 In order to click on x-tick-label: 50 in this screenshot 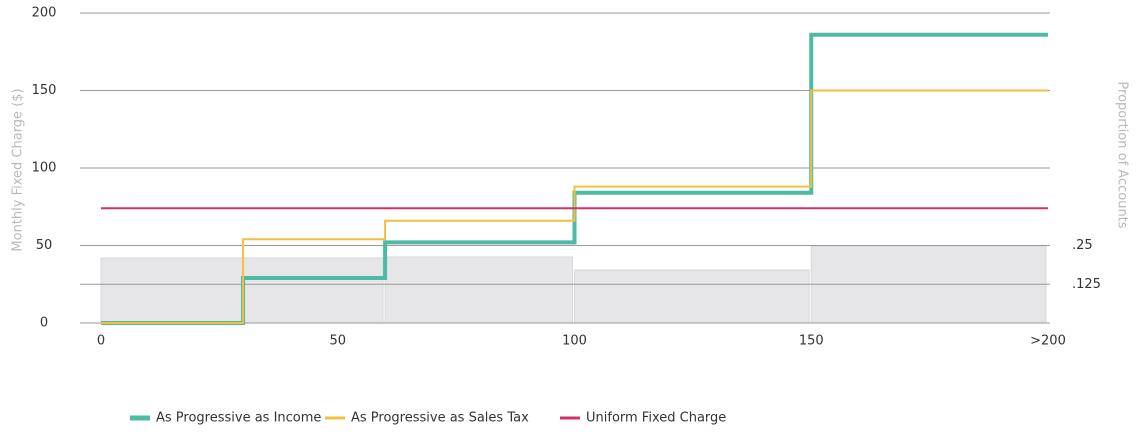, I will do `click(337, 341)`.